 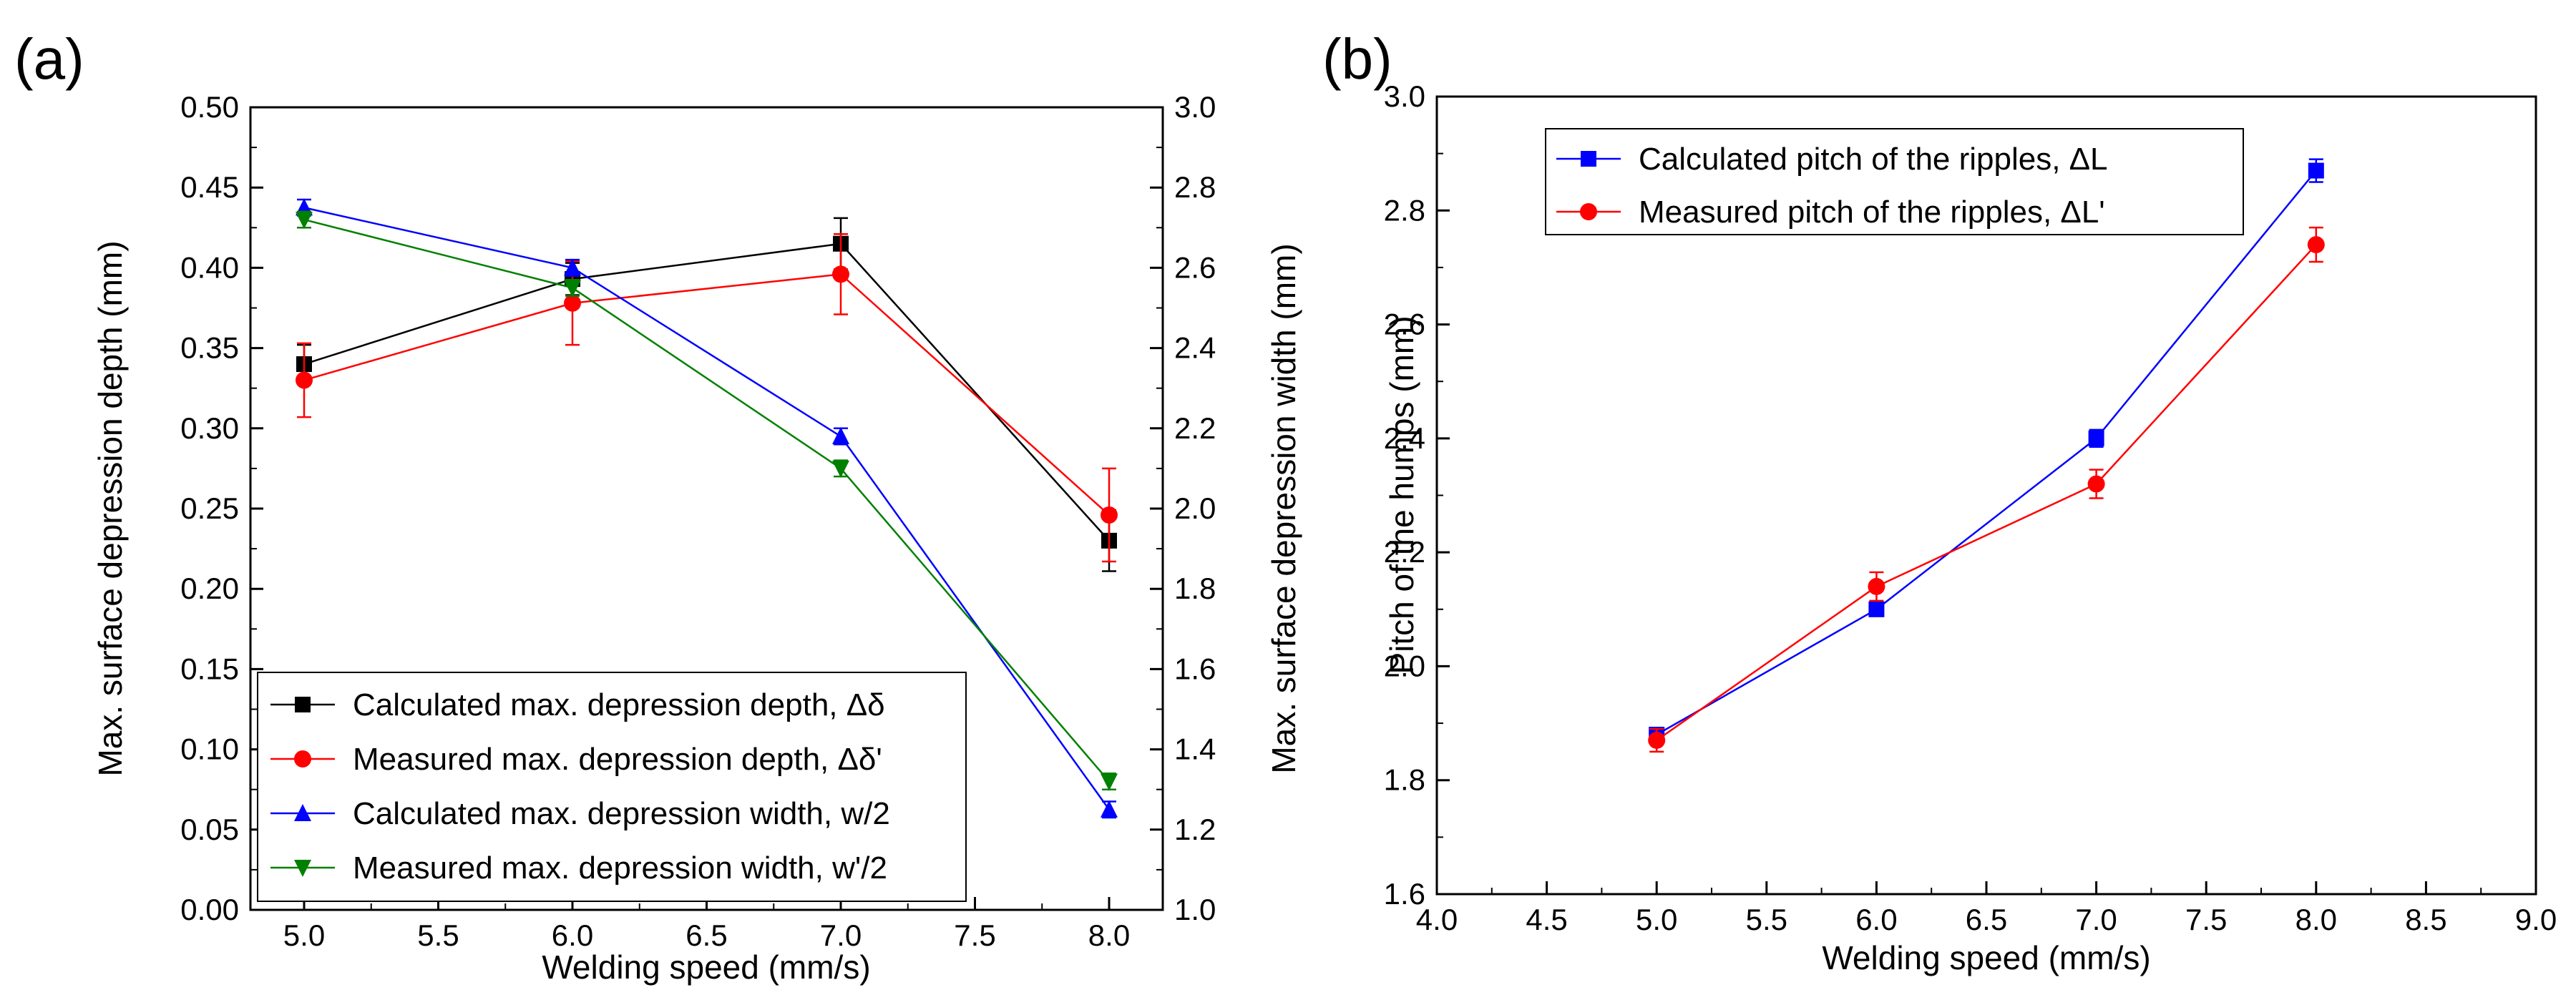 What do you see at coordinates (1195, 187) in the screenshot?
I see `y2-tick-label: 2.8` at bounding box center [1195, 187].